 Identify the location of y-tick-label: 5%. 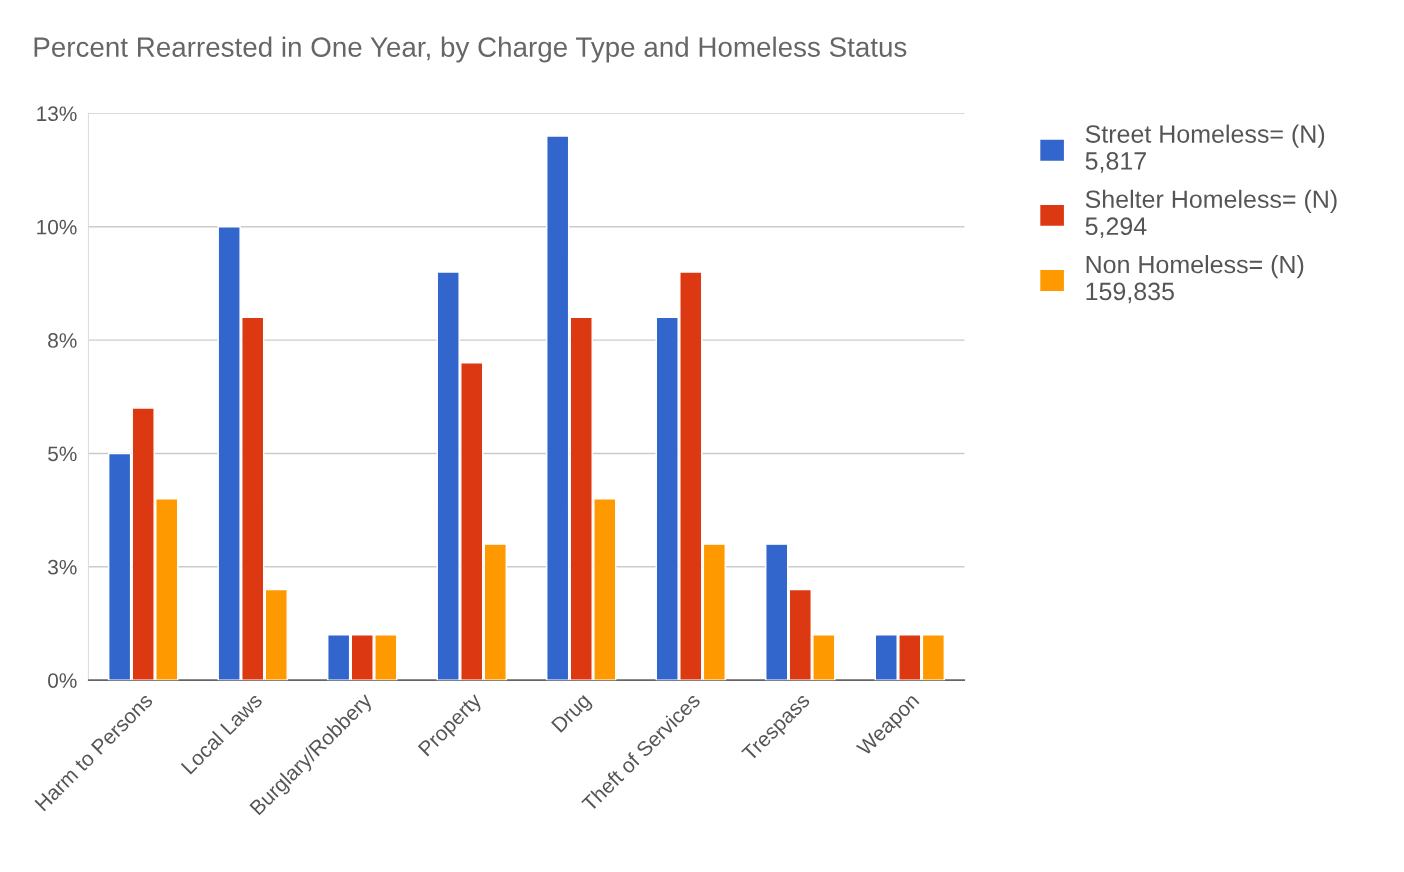
(62, 454).